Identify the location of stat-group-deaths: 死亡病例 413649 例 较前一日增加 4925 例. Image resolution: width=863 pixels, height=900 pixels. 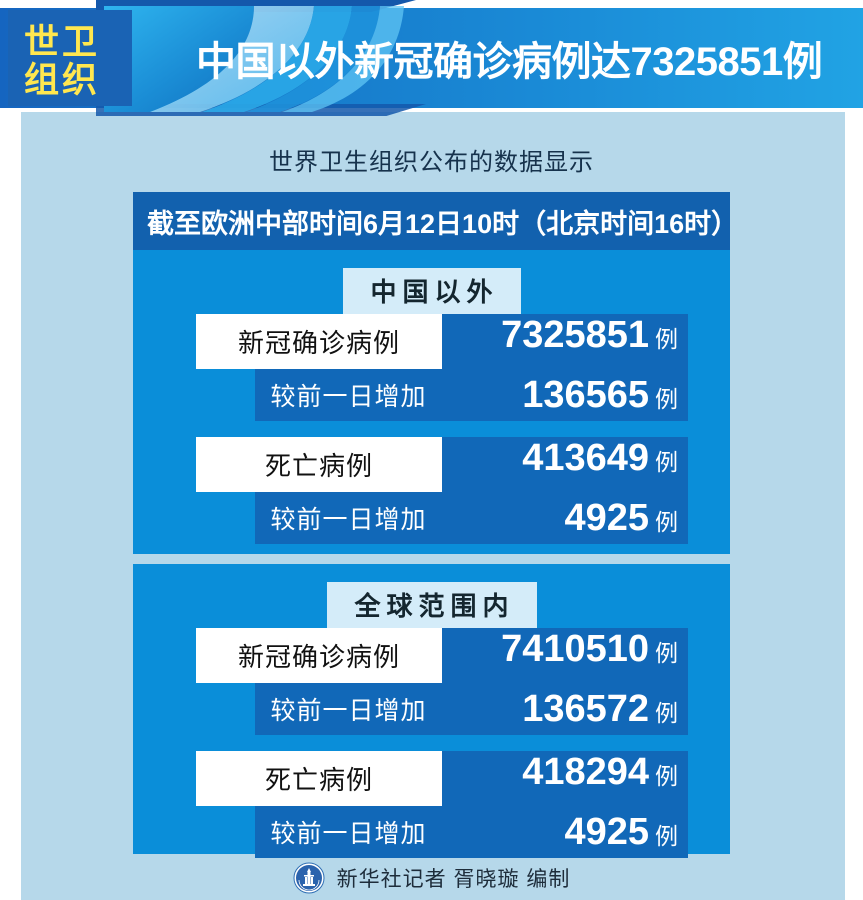
(431, 490).